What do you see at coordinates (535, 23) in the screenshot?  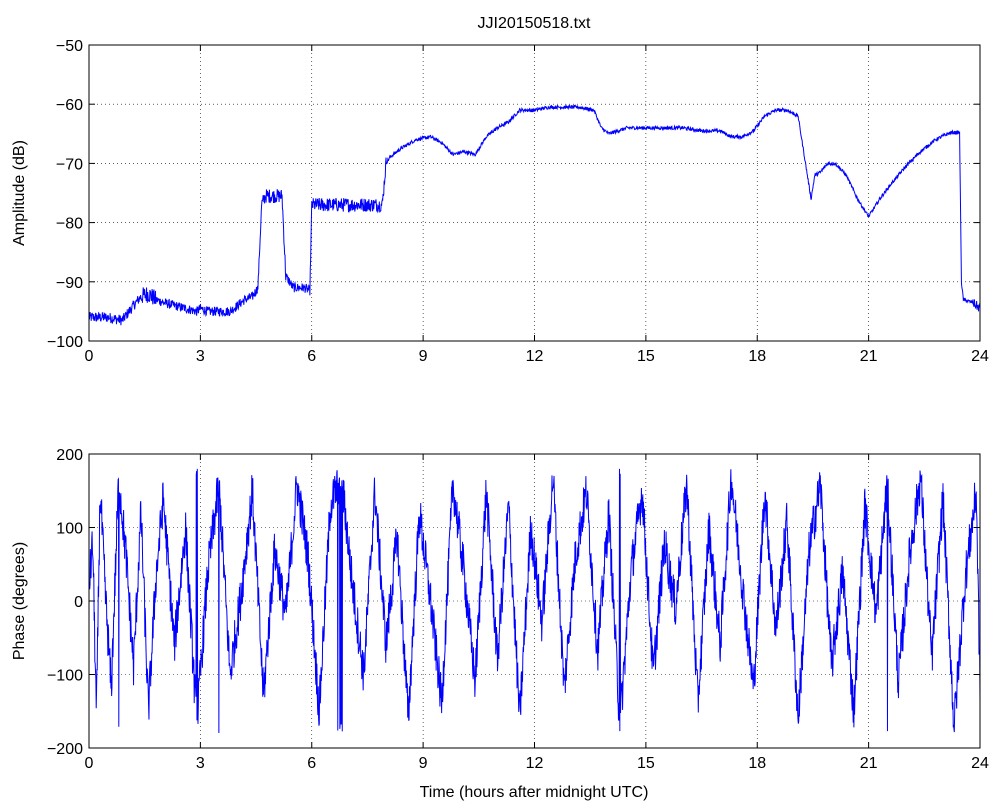 I see `amplitude-chart-title: JJI20150518.txt` at bounding box center [535, 23].